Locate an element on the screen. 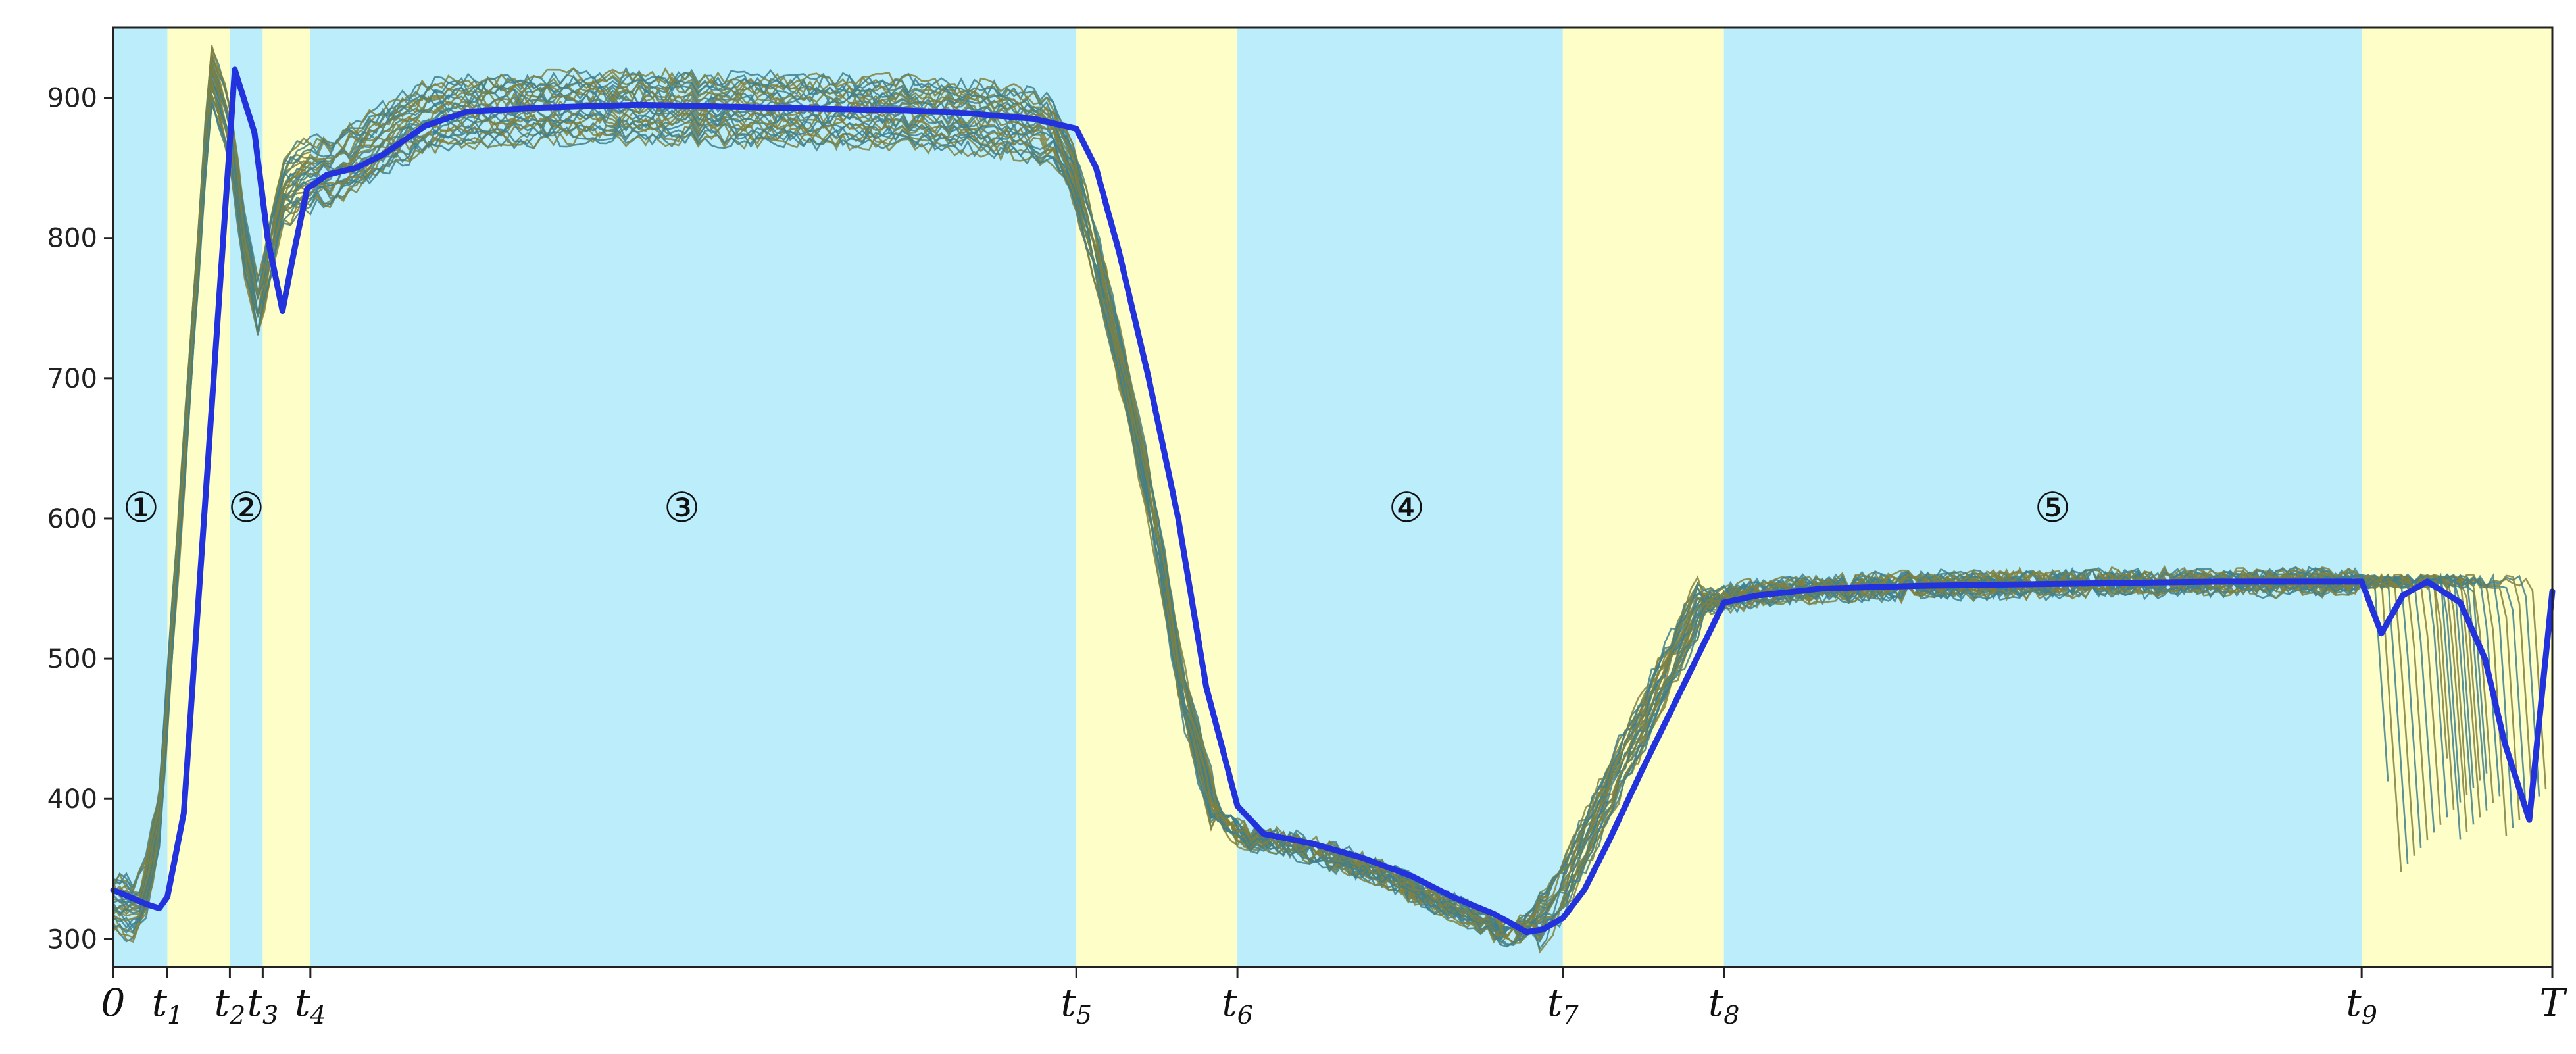  x-tick-label-10: t9 is located at coordinates (2361, 1005).